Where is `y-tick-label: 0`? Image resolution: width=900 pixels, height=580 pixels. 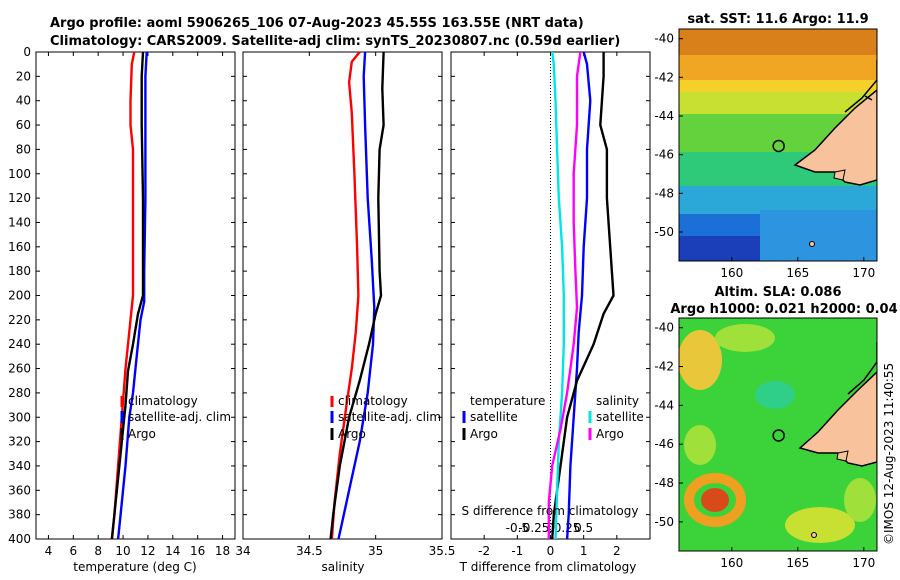
y-tick-label: 0 is located at coordinates (27, 52).